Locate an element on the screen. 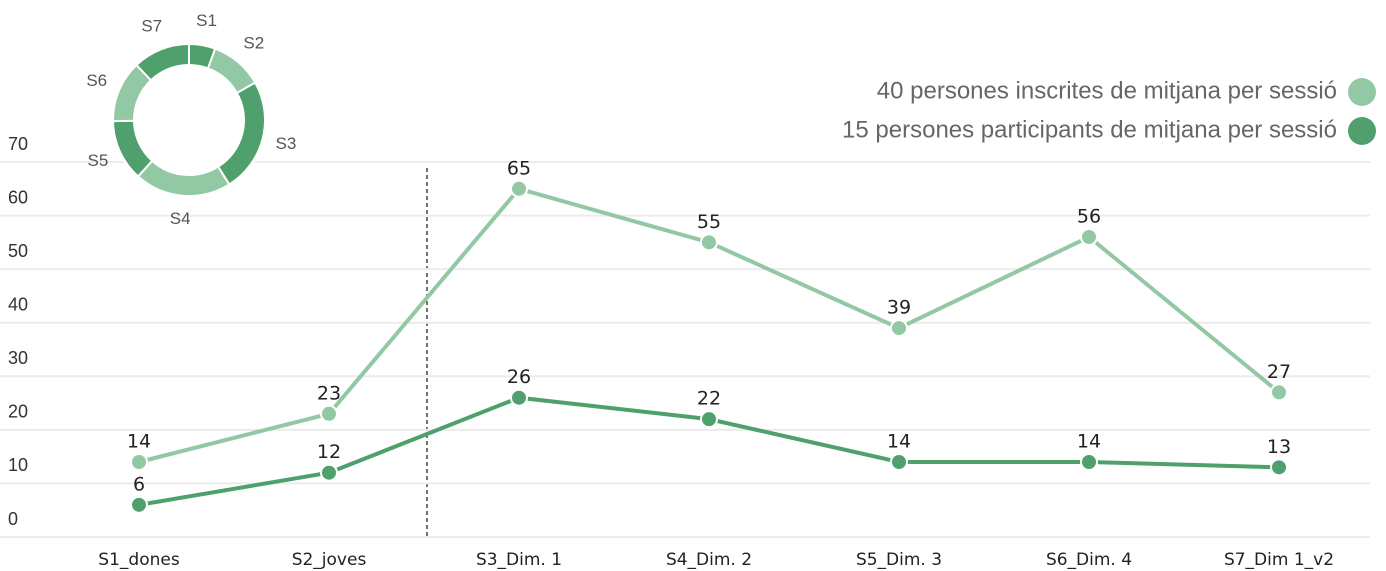  pie-label: S5 is located at coordinates (98, 160).